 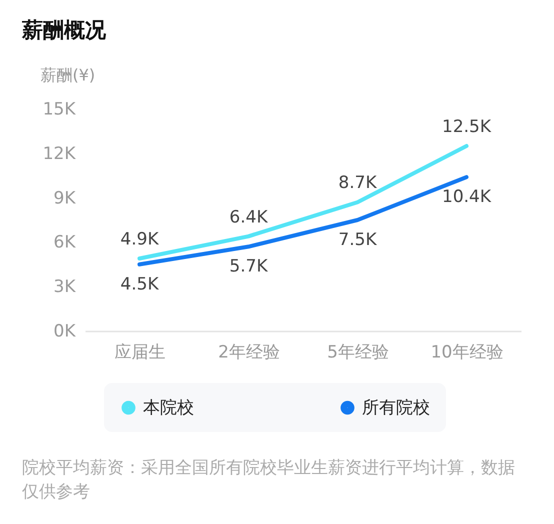 I want to click on data-label: 4.9K, so click(x=140, y=239).